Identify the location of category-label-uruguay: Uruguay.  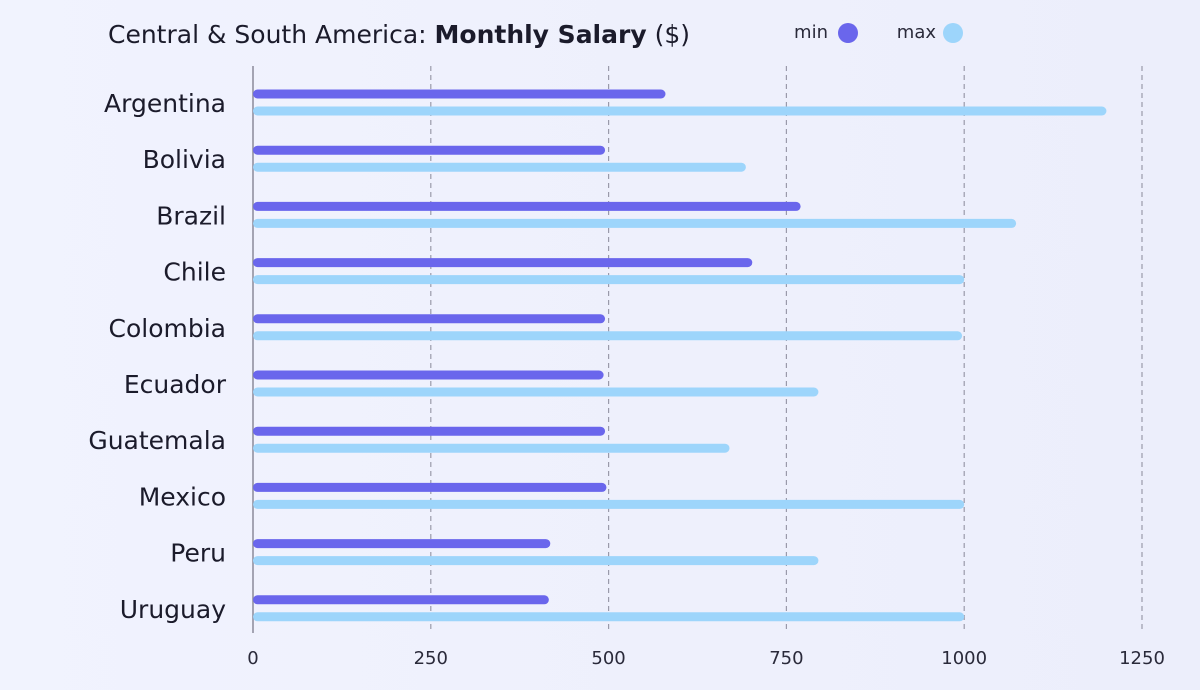
(173, 609).